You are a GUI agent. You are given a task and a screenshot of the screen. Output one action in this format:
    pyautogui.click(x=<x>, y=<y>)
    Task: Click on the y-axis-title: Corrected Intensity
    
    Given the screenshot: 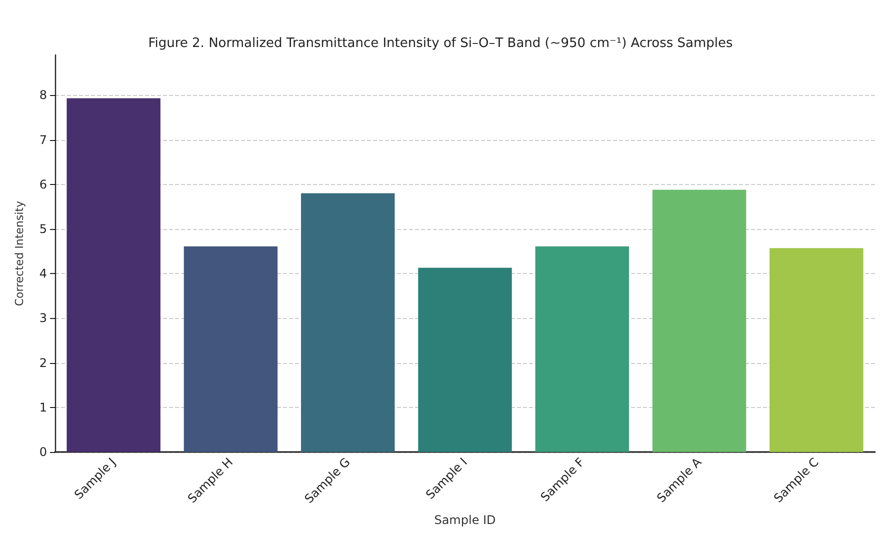 What is the action you would take?
    pyautogui.click(x=19, y=253)
    